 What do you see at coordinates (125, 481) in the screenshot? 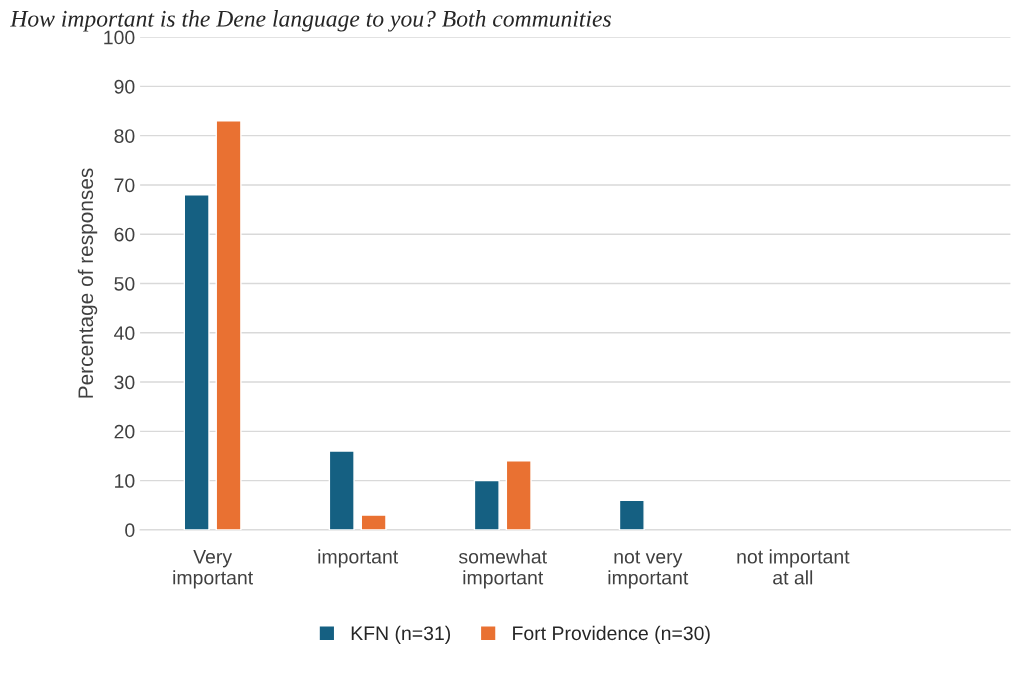
I see `y-tick-label: 10` at bounding box center [125, 481].